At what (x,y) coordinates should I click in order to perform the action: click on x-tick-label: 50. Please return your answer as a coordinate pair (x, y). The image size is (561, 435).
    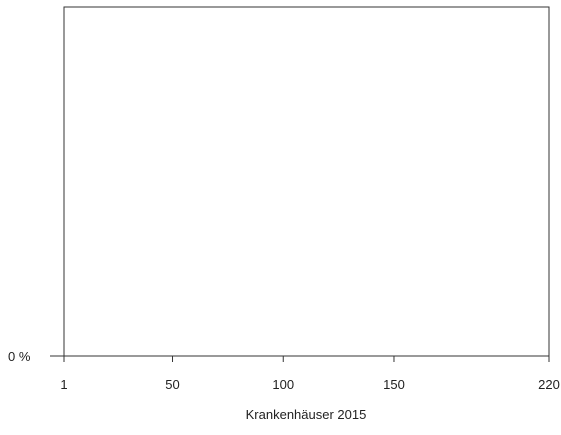
    Looking at the image, I should click on (172, 384).